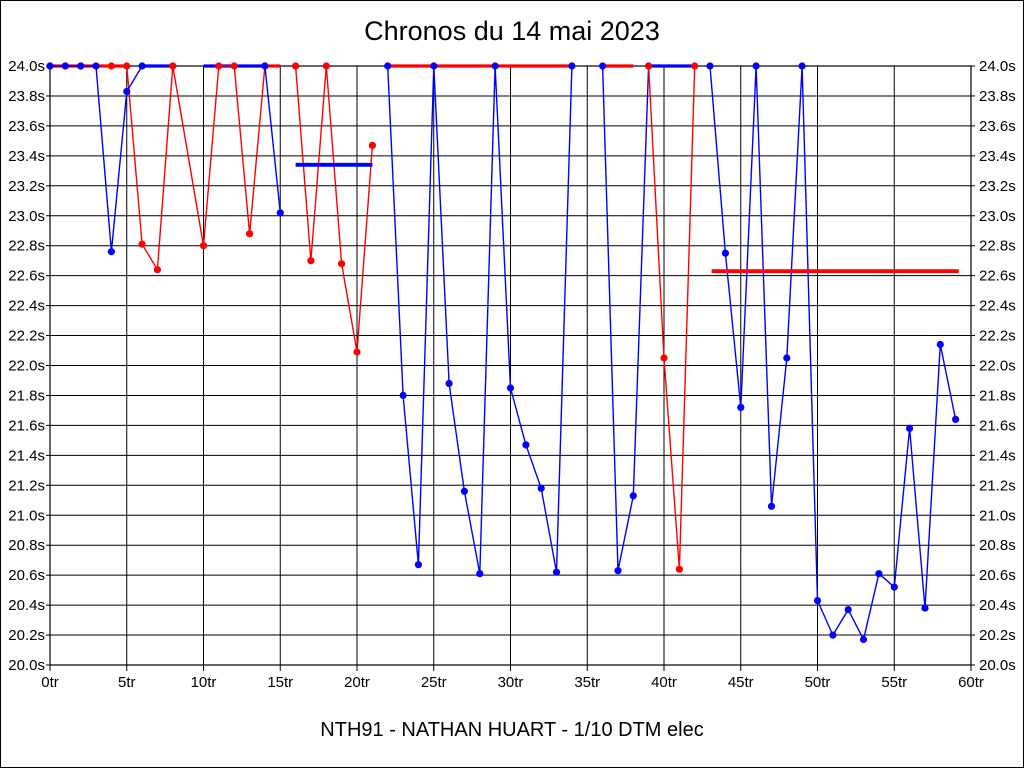 The height and width of the screenshot is (768, 1024). What do you see at coordinates (480, 320) in the screenshot?
I see `blue-laps-22-34-line` at bounding box center [480, 320].